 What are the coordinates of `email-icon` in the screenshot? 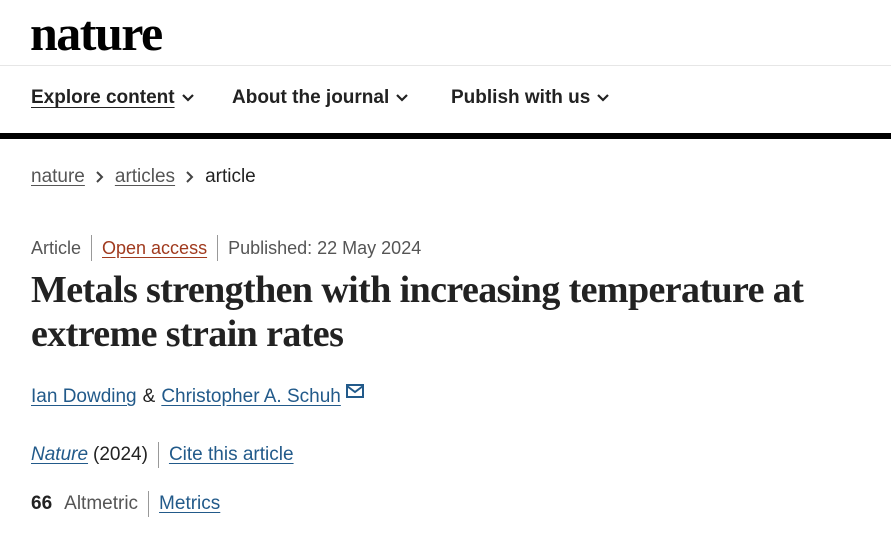 It's located at (356, 392).